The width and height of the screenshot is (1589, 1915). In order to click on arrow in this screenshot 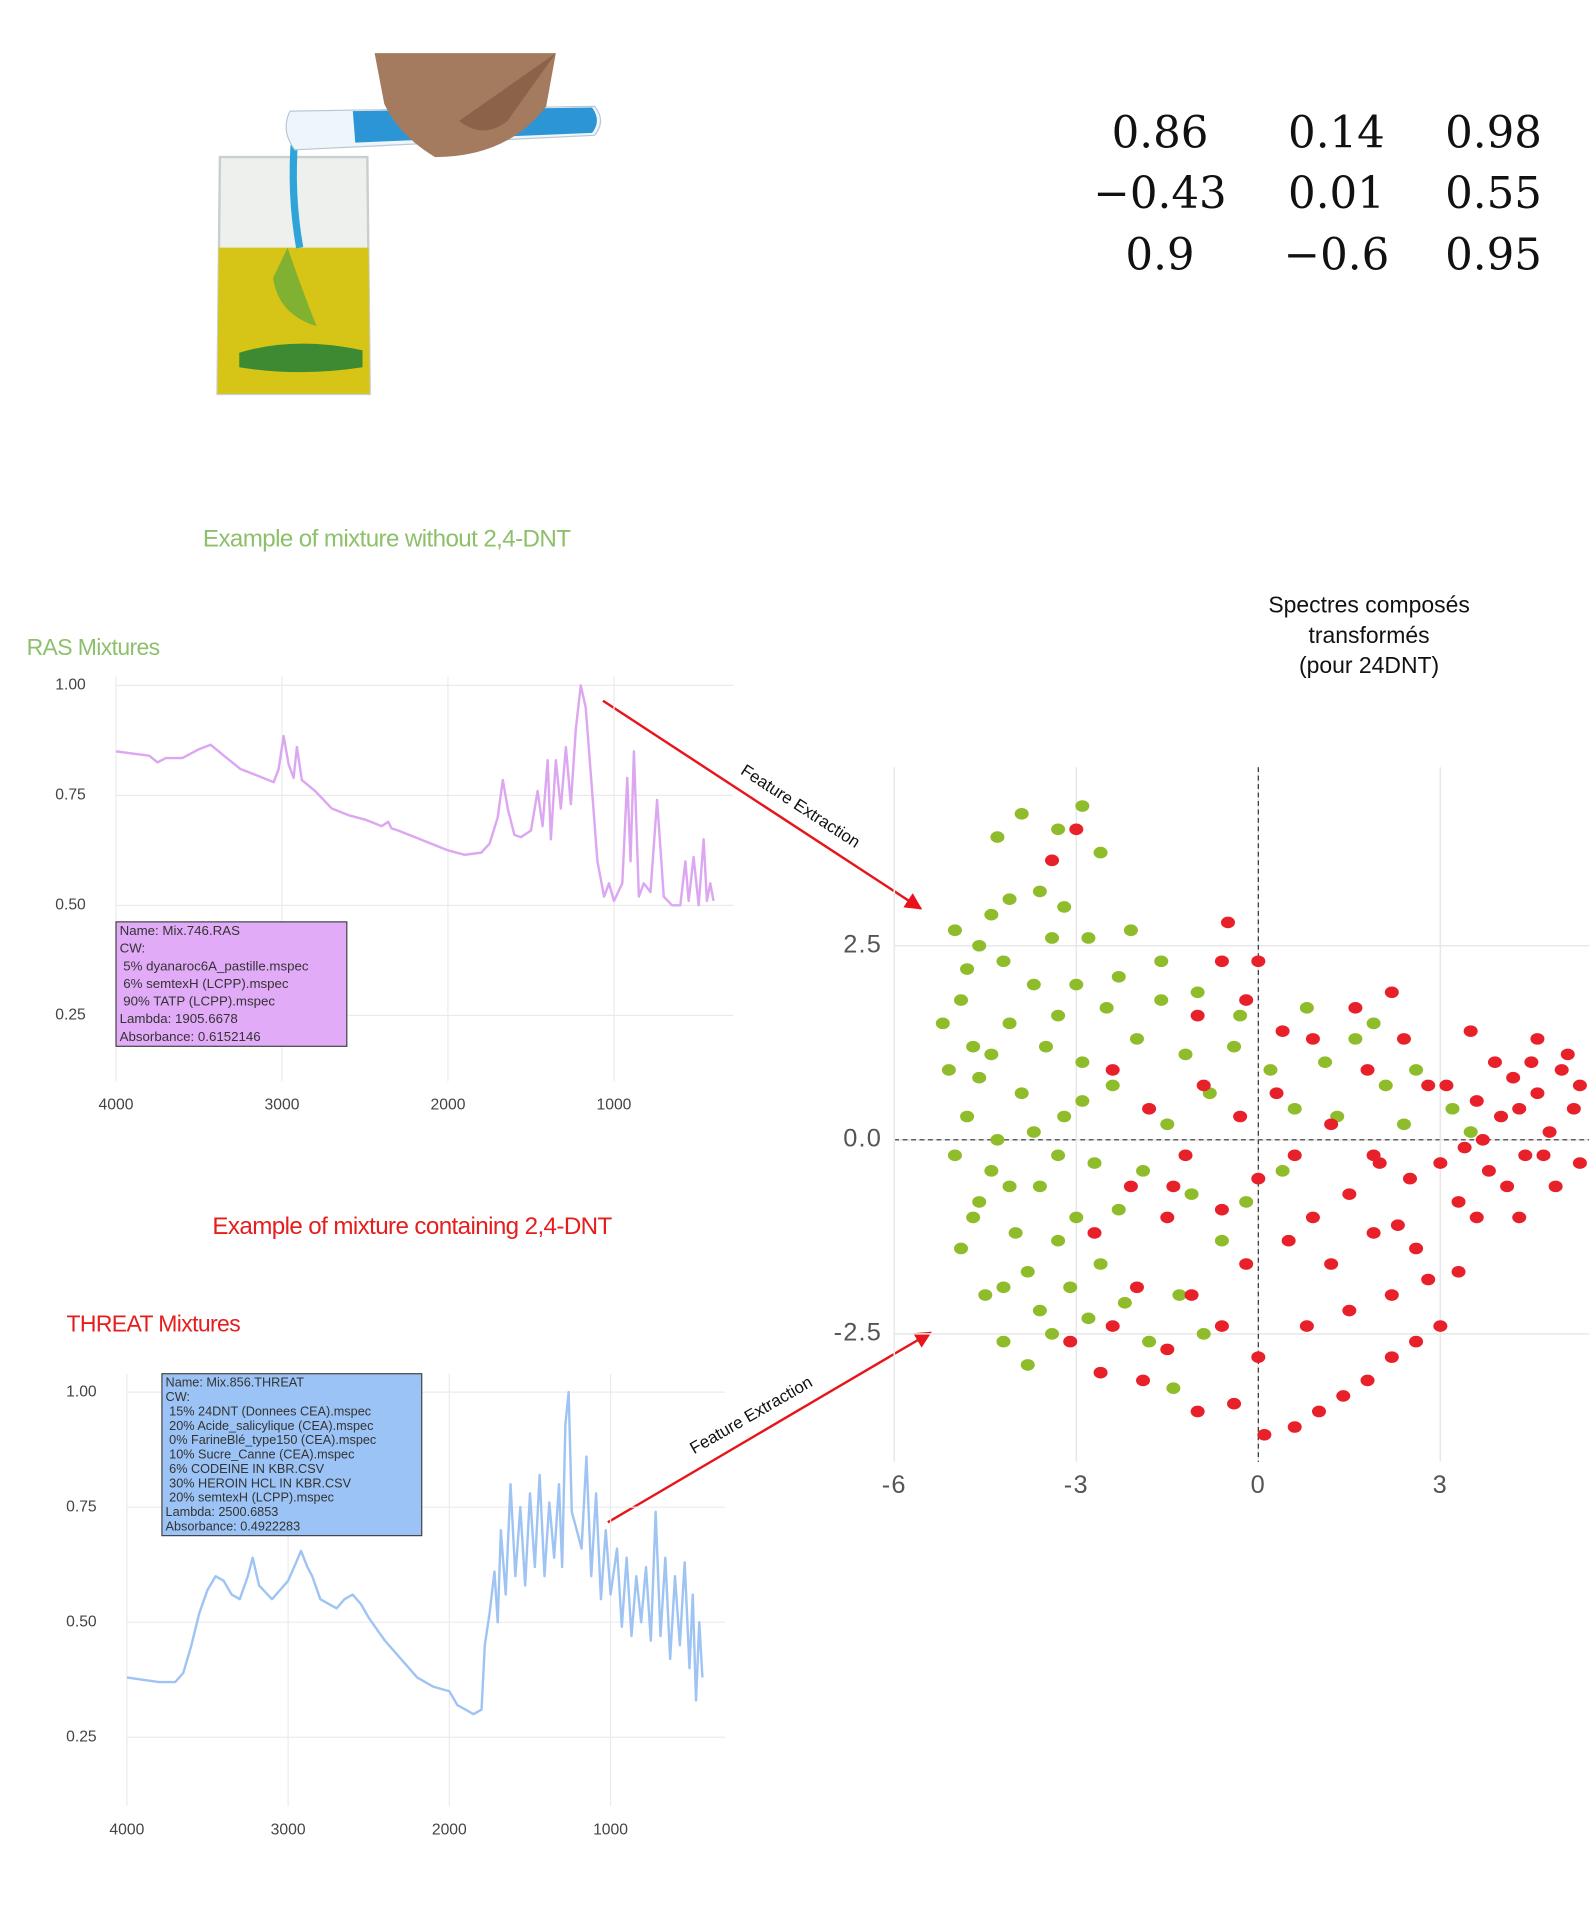, I will do `click(762, 804)`.